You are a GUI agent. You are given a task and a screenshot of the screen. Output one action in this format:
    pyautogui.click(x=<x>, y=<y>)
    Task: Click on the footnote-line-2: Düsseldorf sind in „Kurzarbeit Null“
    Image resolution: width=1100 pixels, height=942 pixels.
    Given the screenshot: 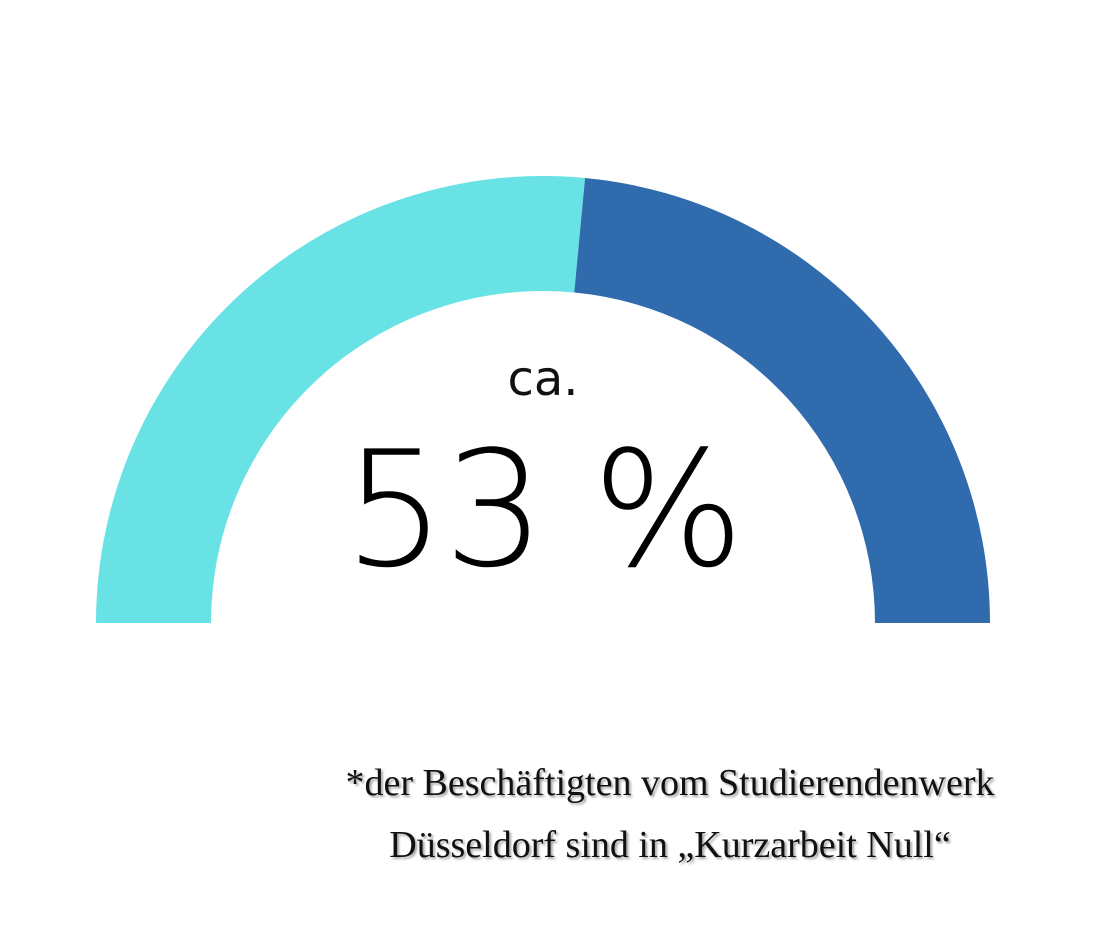 What is the action you would take?
    pyautogui.click(x=670, y=845)
    